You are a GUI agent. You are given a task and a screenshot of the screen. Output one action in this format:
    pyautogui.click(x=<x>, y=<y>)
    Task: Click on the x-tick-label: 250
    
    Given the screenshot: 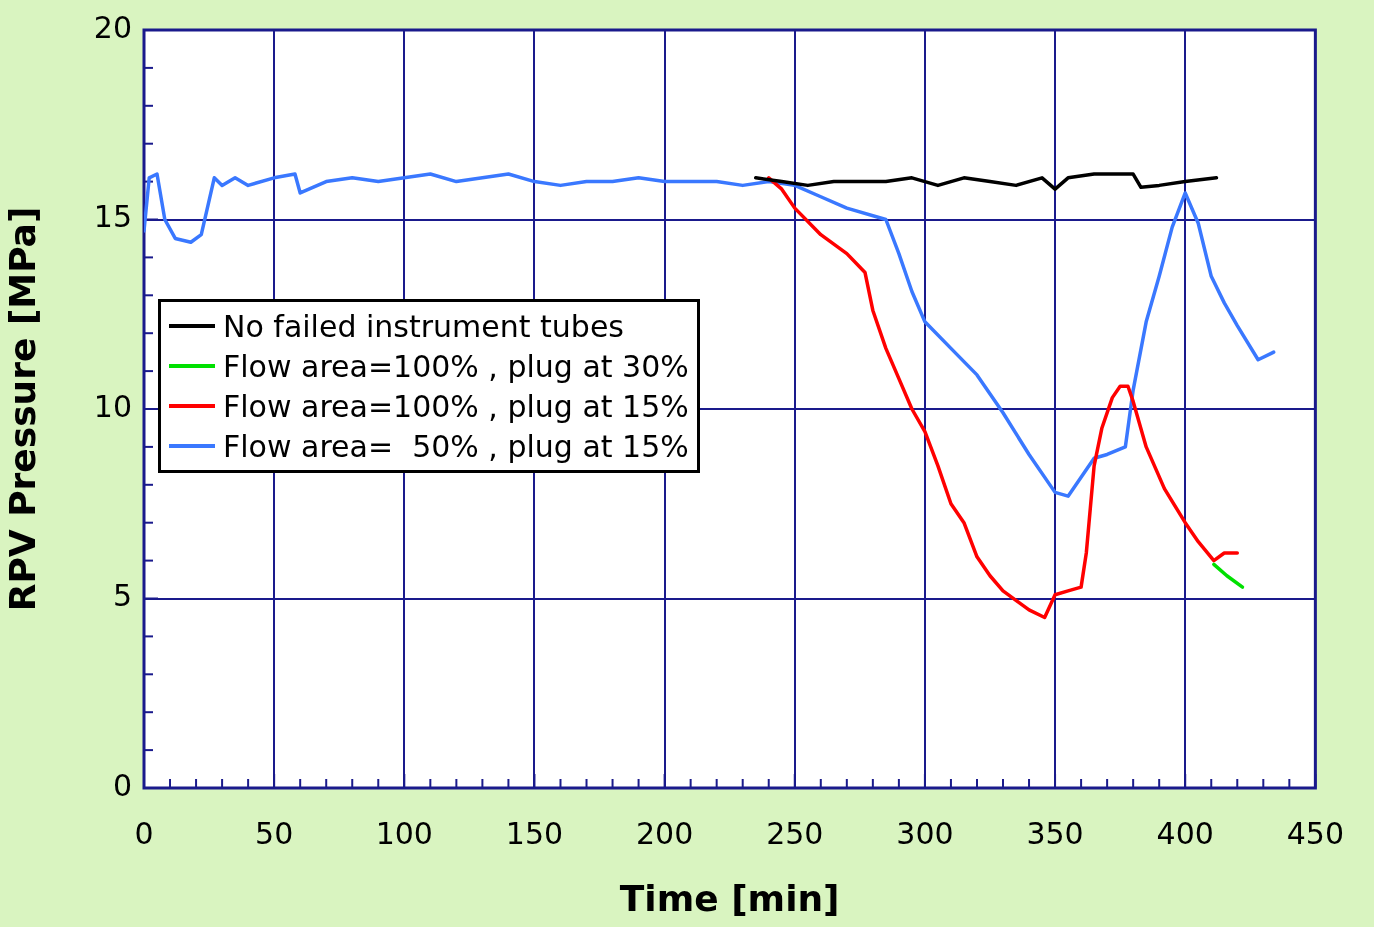 What is the action you would take?
    pyautogui.click(x=795, y=833)
    